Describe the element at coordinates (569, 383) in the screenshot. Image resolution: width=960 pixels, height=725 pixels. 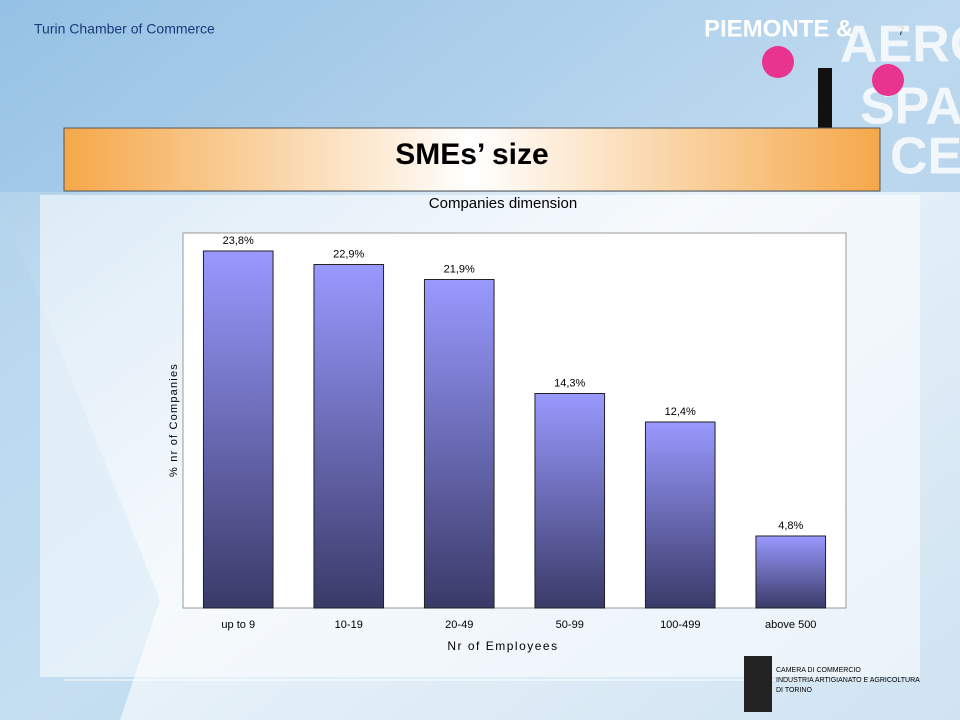
I see `data-label: 14,3%` at that location.